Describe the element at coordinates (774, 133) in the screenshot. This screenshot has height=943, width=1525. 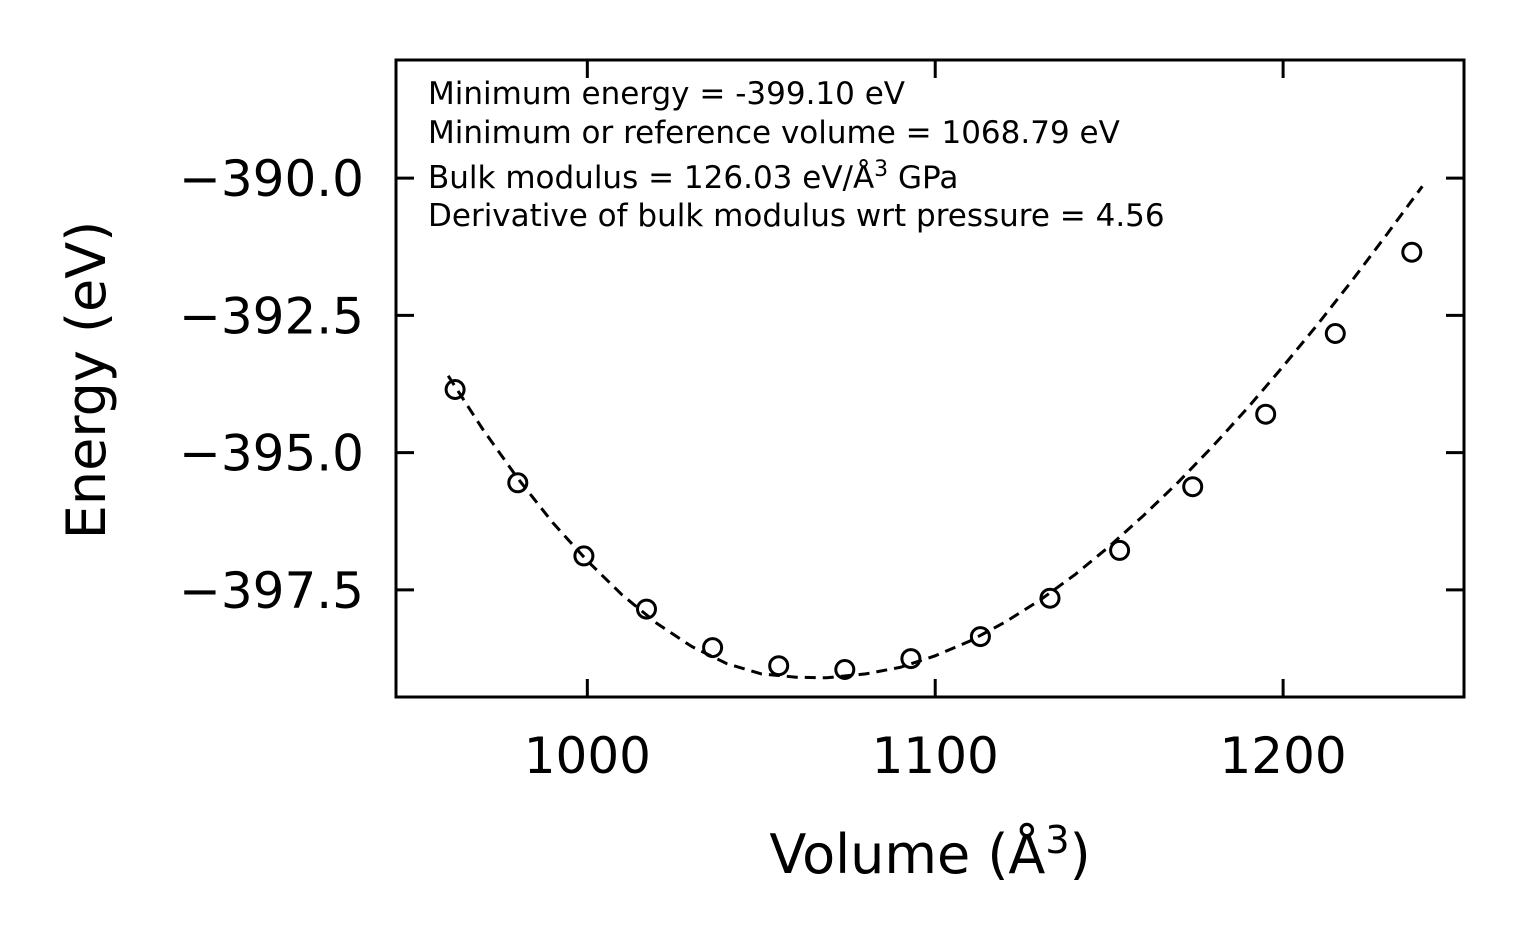
I see `annotation-min-volume: Minimum or reference volume = 1068.79 eV` at that location.